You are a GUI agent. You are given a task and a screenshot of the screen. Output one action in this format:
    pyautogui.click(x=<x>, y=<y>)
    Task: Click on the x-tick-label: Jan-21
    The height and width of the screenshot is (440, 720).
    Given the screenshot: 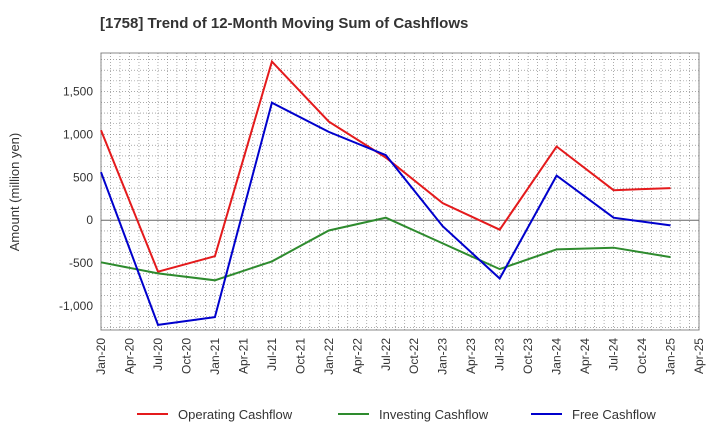 What is the action you would take?
    pyautogui.click(x=215, y=356)
    